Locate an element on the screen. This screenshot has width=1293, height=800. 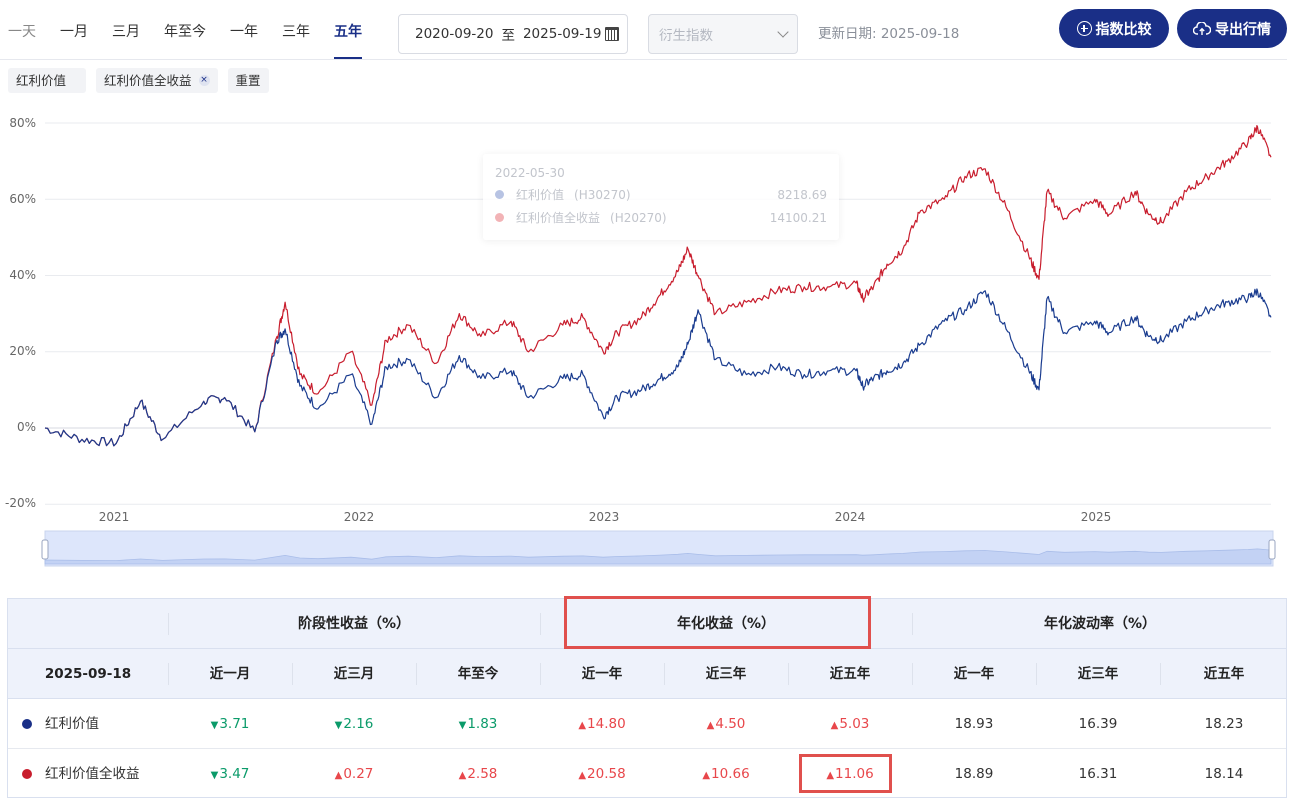
export-quotes-button: 导出行情 is located at coordinates (1232, 28).